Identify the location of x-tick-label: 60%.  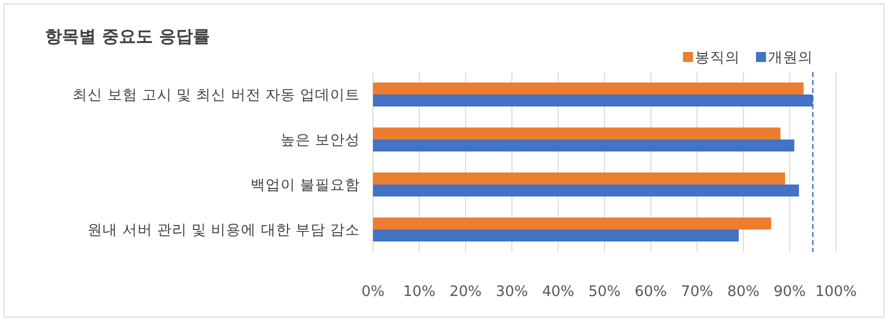
(650, 292).